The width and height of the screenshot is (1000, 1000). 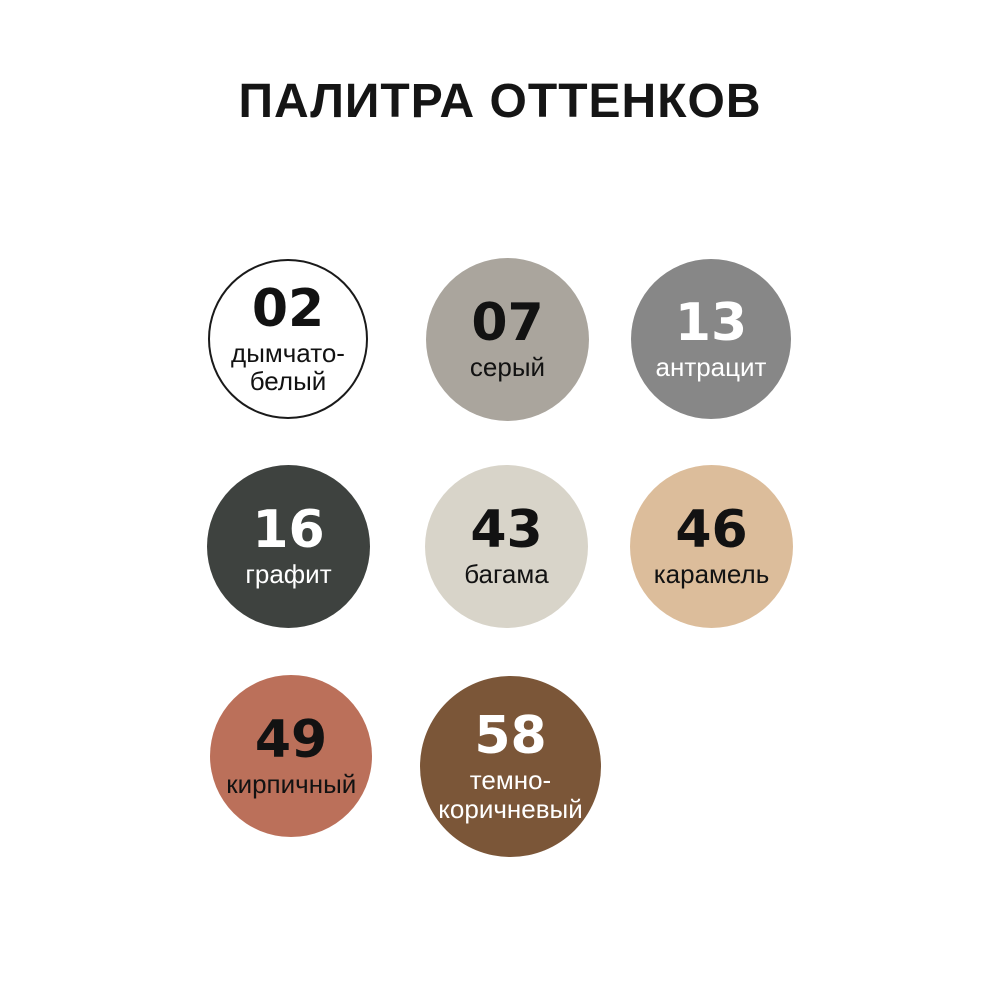 What do you see at coordinates (288, 366) in the screenshot?
I see `swatch-name: дымчато-белый` at bounding box center [288, 366].